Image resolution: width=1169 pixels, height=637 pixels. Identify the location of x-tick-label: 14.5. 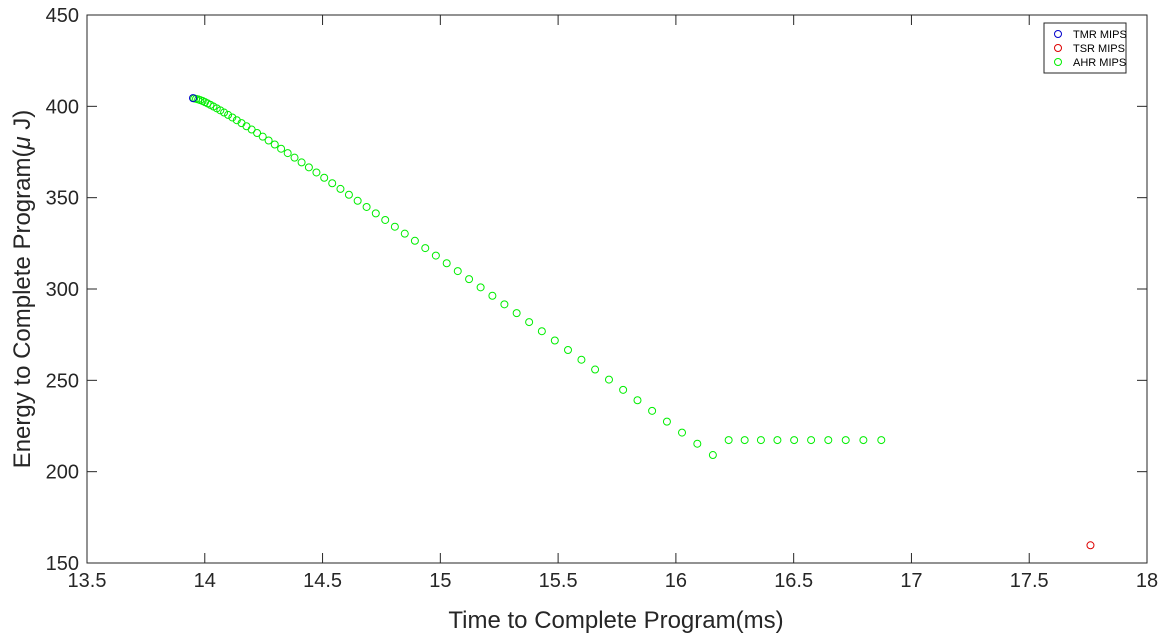
(322, 581).